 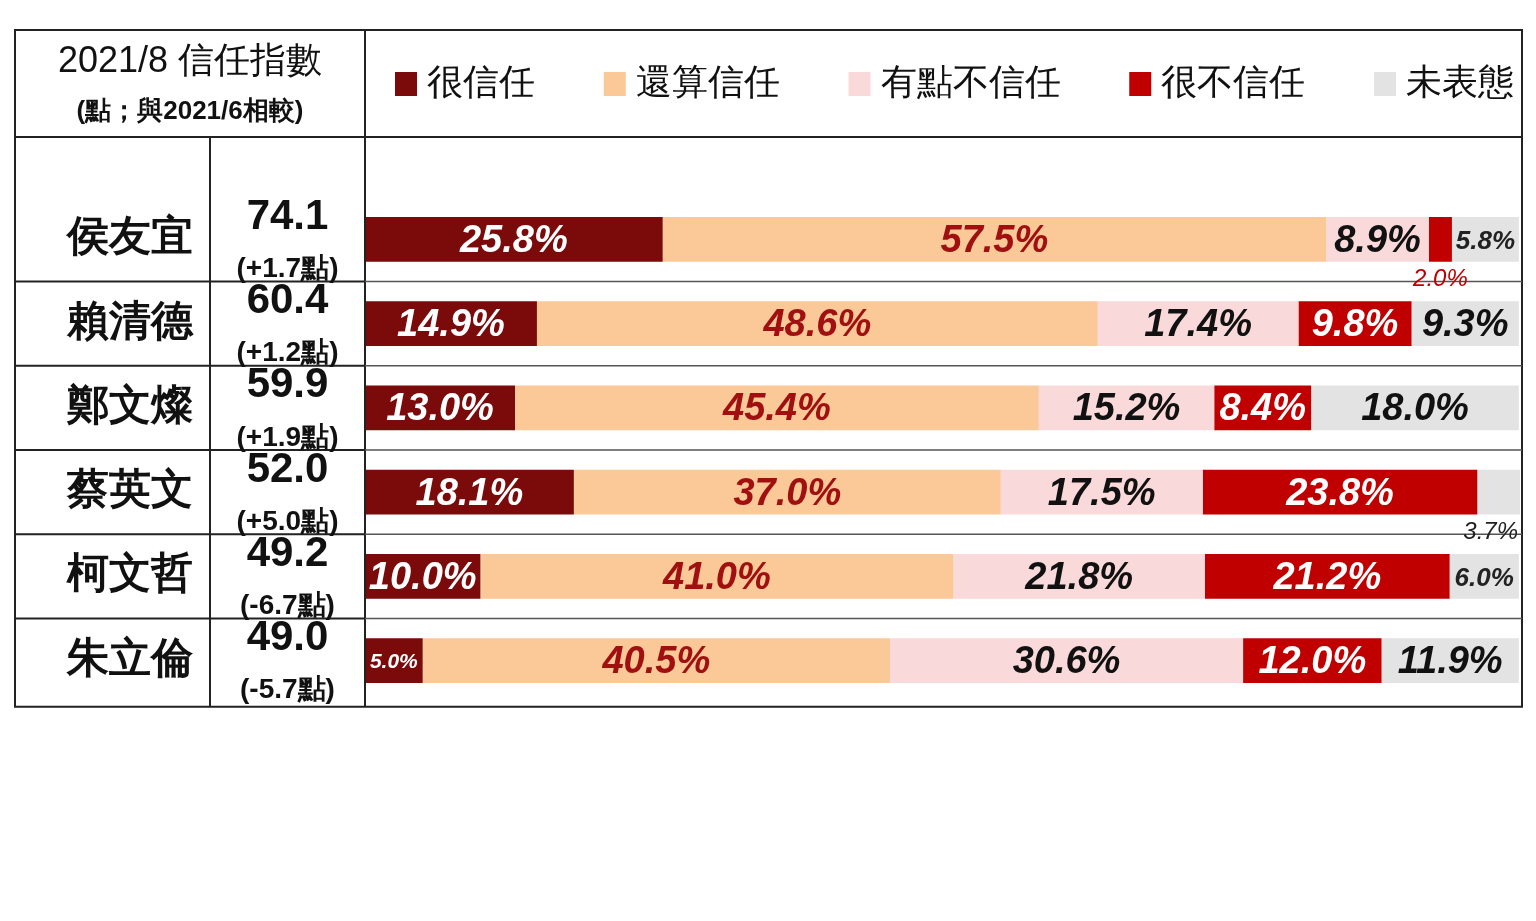 What do you see at coordinates (1126, 407) in the screenshot?
I see `data-label: 15.2%` at bounding box center [1126, 407].